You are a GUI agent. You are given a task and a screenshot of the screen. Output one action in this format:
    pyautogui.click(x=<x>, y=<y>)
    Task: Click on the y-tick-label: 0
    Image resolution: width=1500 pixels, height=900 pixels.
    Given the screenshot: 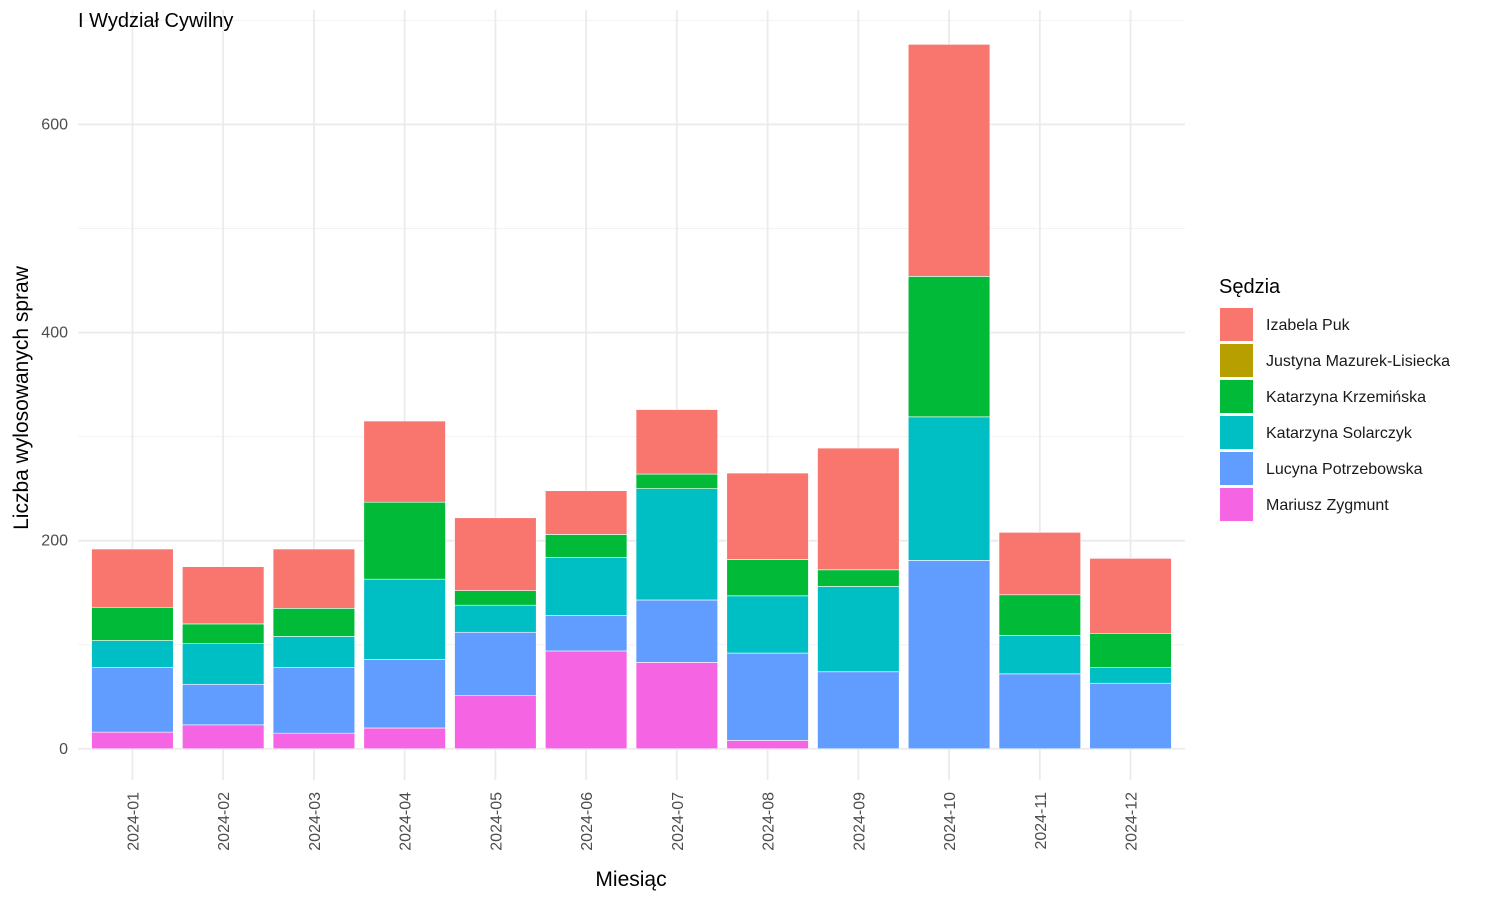 What is the action you would take?
    pyautogui.click(x=63, y=749)
    